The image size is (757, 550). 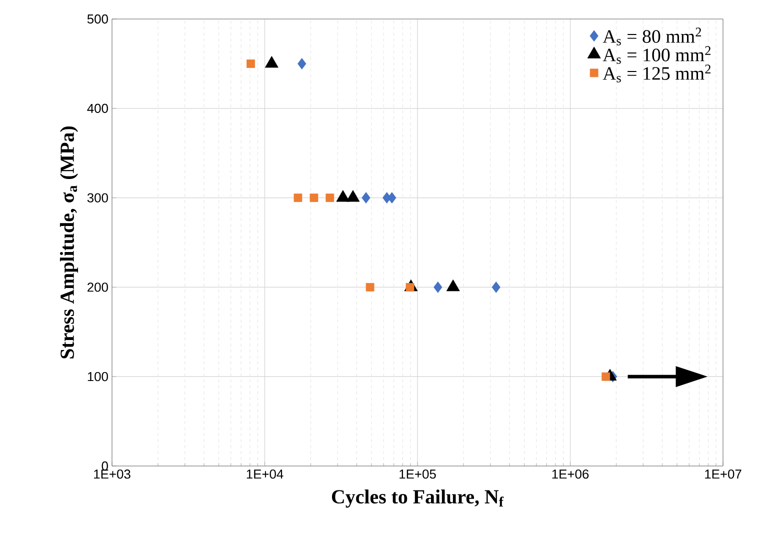 I want to click on y-tick-label: 100, so click(x=98, y=377).